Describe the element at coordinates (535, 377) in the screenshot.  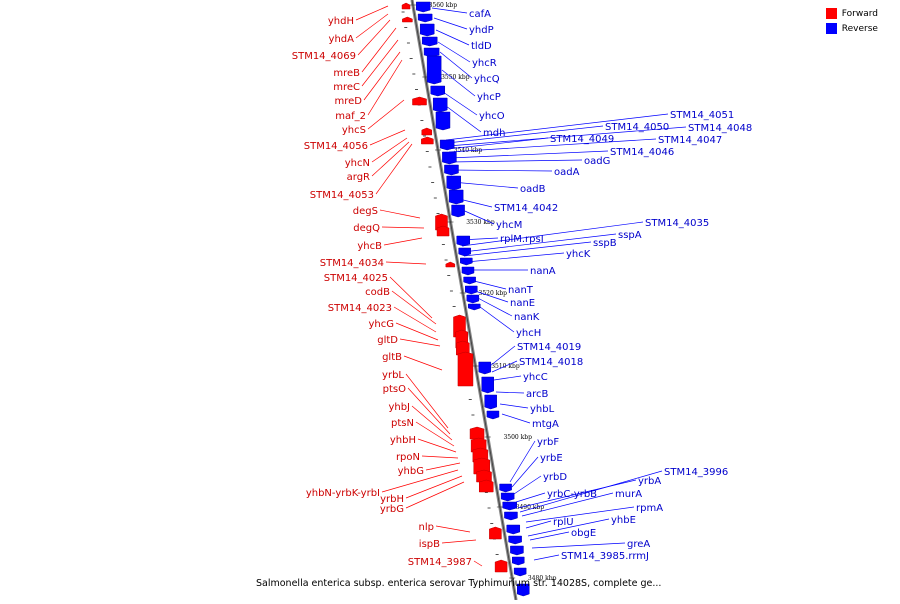
I see `reverse-gene-label: yhcC` at that location.